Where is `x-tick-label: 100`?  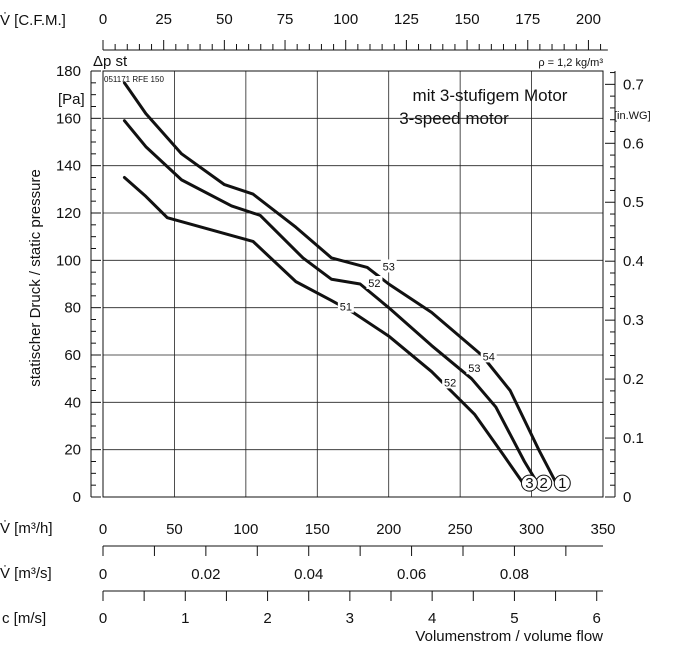
x-tick-label: 100 is located at coordinates (245, 529).